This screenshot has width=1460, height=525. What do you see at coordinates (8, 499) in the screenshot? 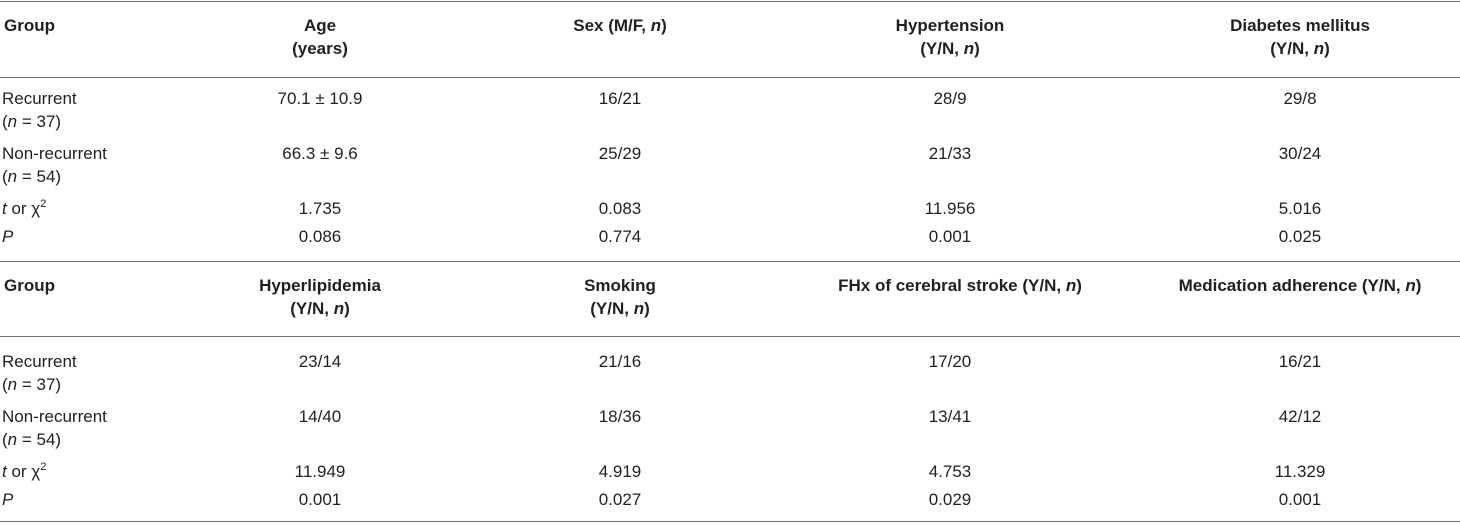
I see `panel2-row-label-p: P` at bounding box center [8, 499].